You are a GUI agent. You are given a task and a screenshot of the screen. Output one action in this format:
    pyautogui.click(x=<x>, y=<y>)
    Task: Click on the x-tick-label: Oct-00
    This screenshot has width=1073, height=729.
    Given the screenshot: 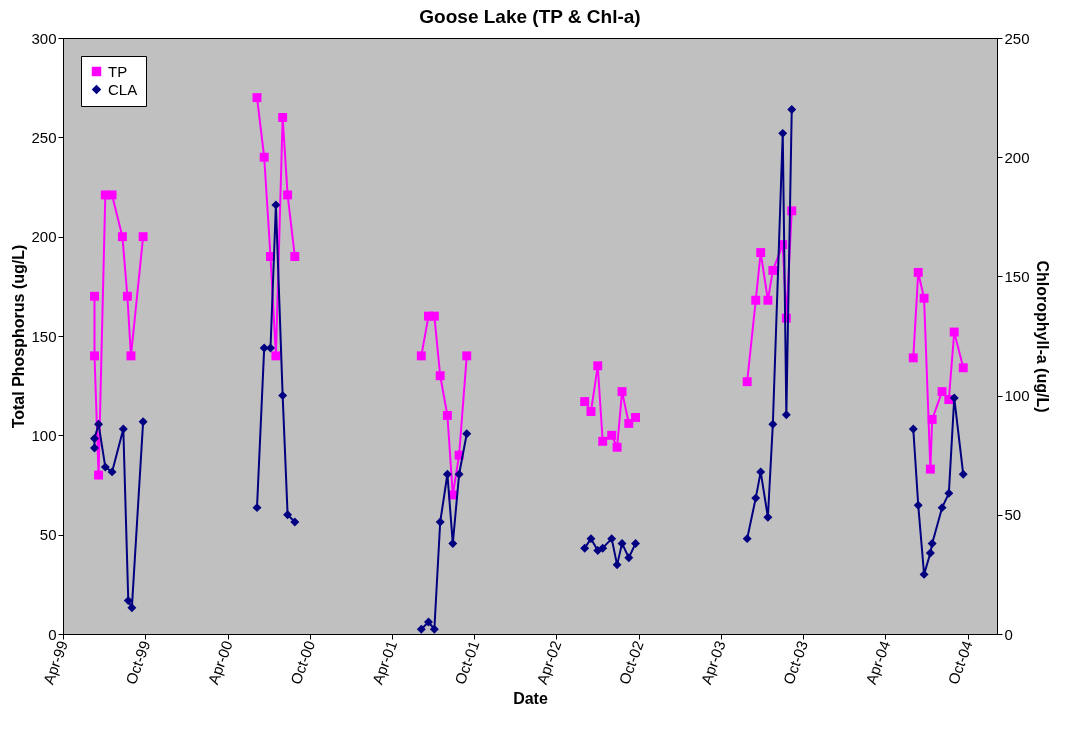 What is the action you would take?
    pyautogui.click(x=302, y=662)
    